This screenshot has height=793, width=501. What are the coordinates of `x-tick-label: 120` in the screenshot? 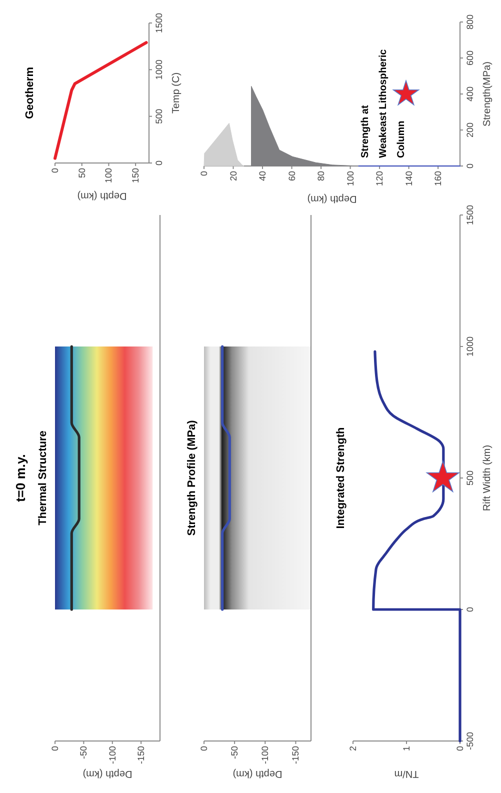 It's located at (379, 178).